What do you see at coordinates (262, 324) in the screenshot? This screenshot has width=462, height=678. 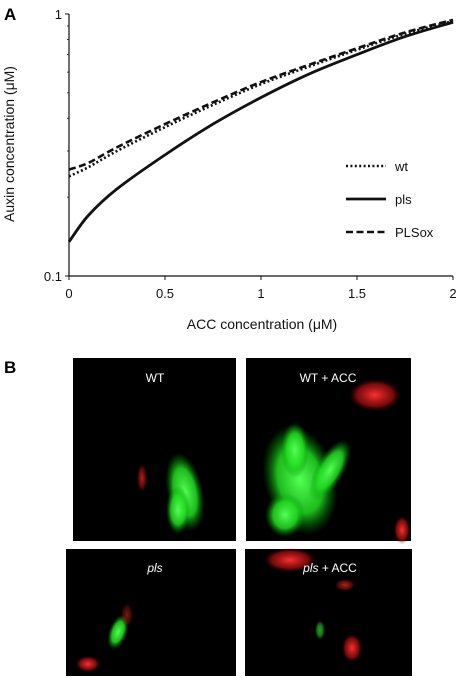 I see `x-axis-label: ACC concentration (μM)` at bounding box center [262, 324].